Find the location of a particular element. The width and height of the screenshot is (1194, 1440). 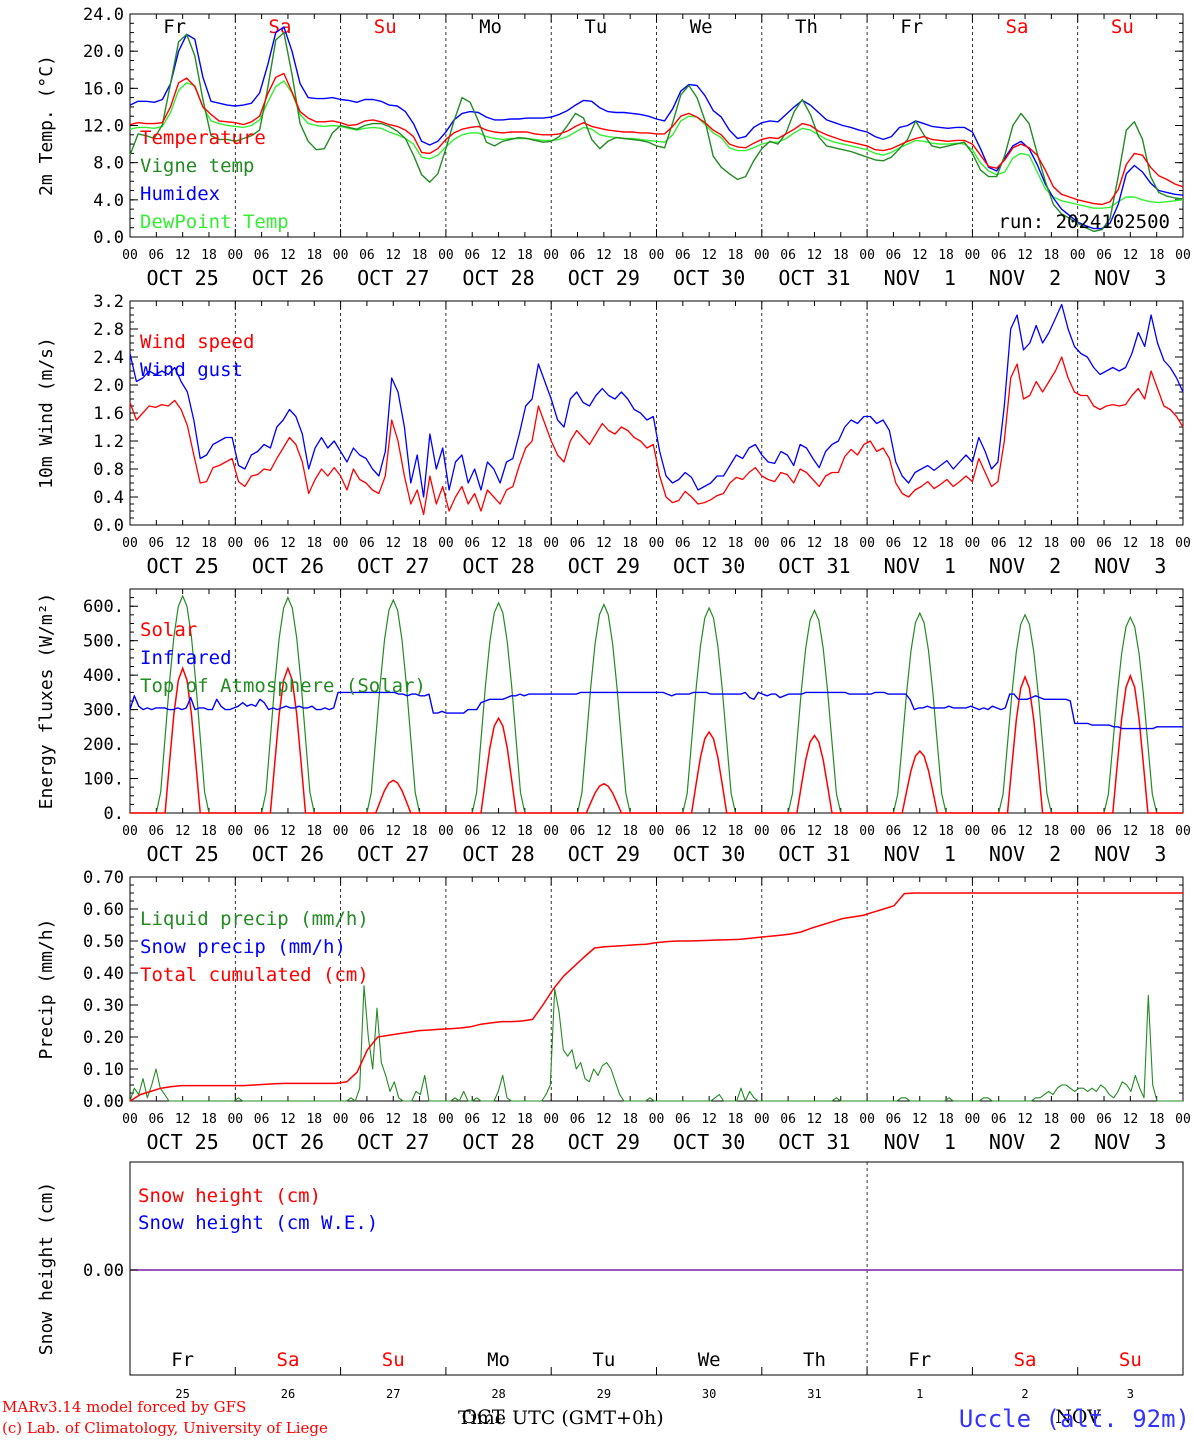

day-number-label: 26 is located at coordinates (288, 1394).